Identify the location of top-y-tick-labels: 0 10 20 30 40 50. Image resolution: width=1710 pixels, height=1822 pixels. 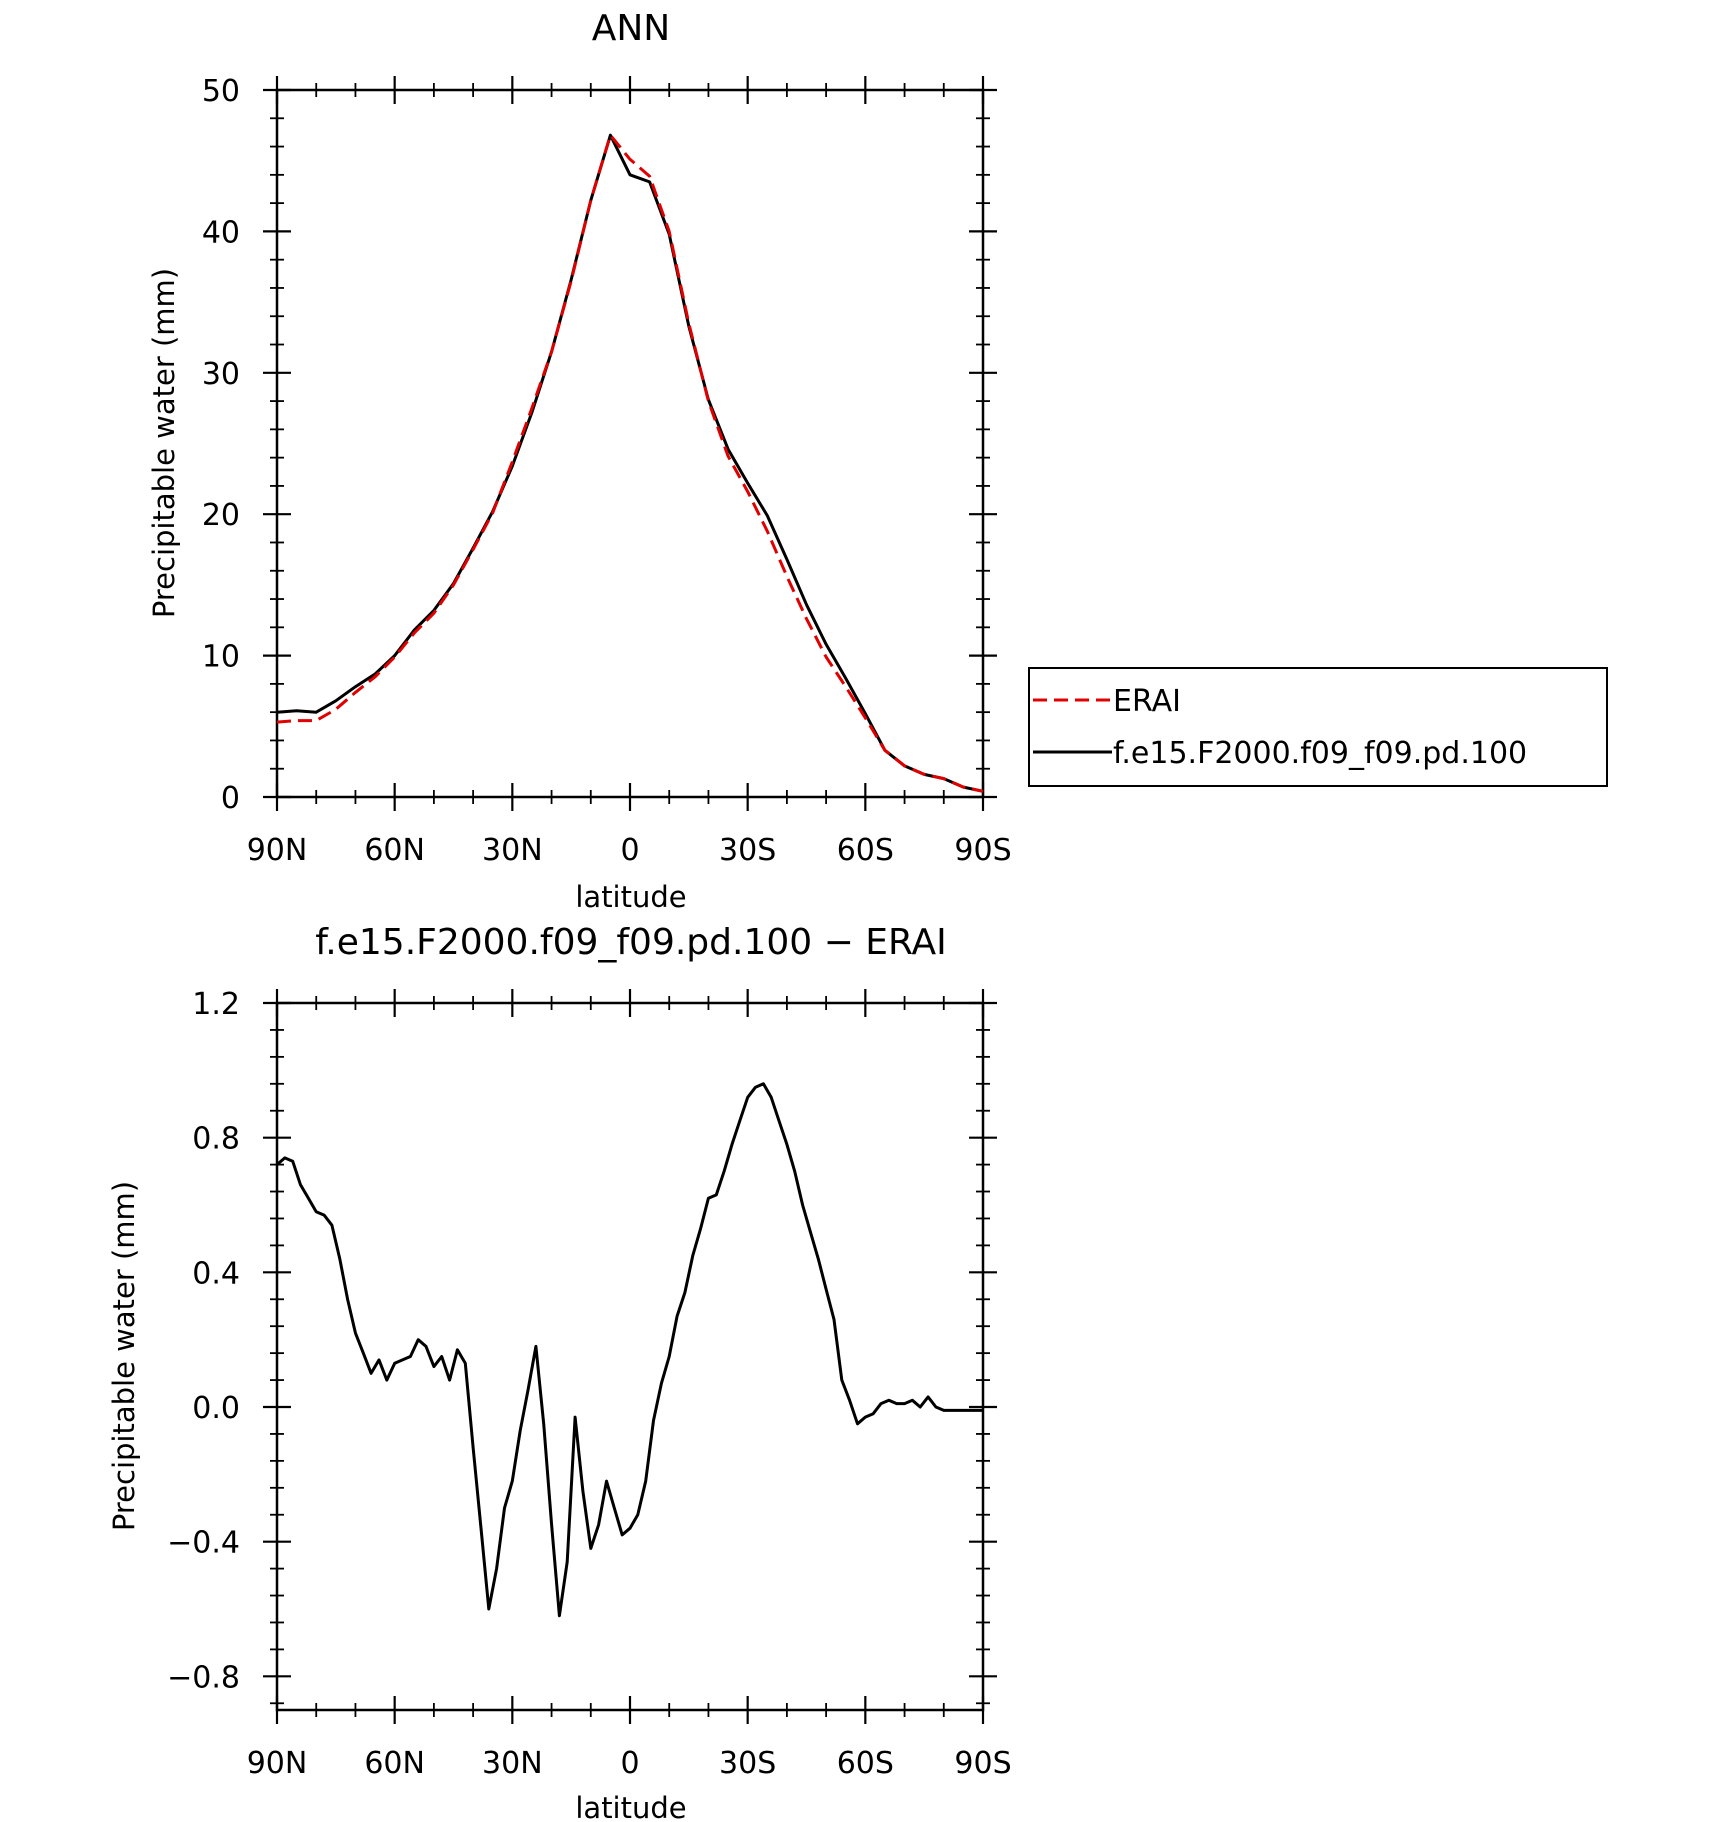
(221, 445).